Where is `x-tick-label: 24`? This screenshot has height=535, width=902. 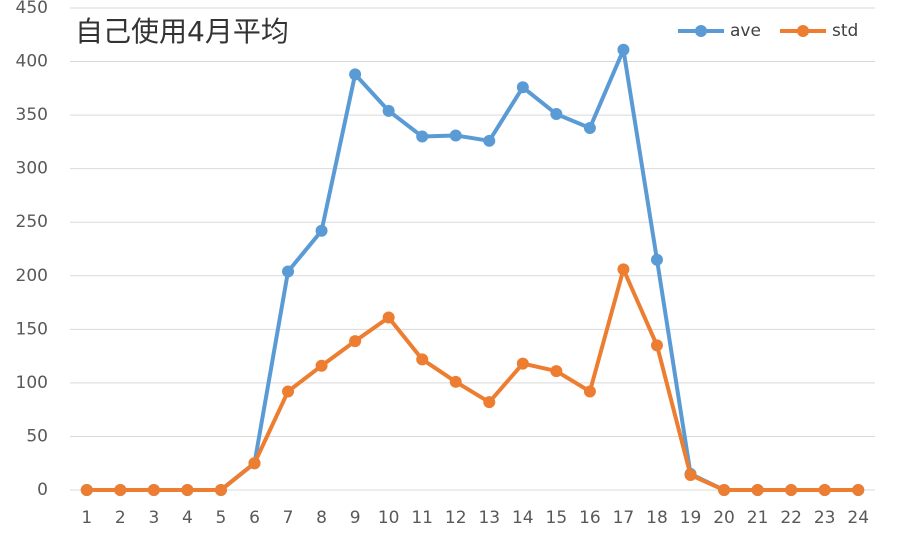 x-tick-label: 24 is located at coordinates (858, 518).